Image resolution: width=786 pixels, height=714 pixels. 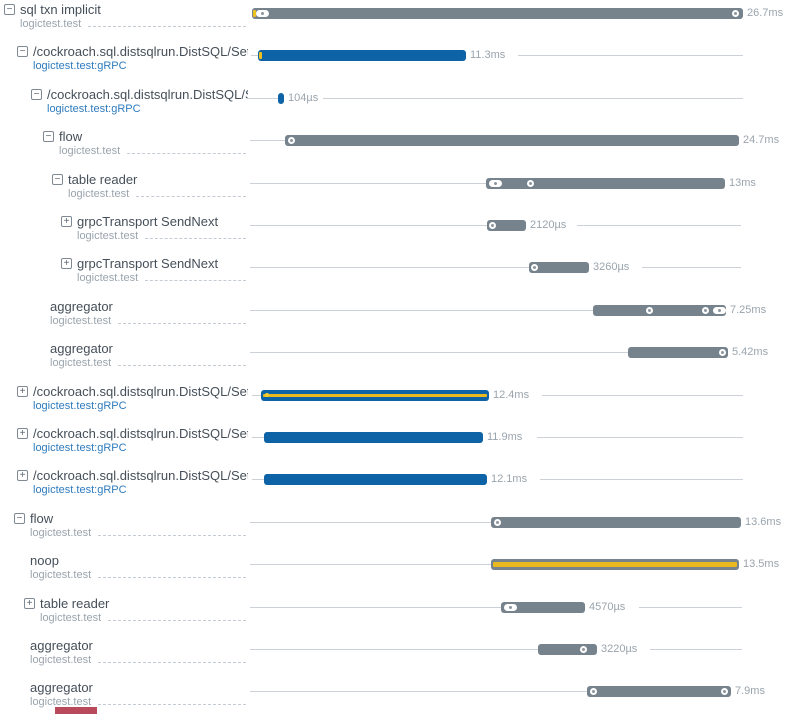 I want to click on bar-yellow-stripe, so click(x=375, y=395).